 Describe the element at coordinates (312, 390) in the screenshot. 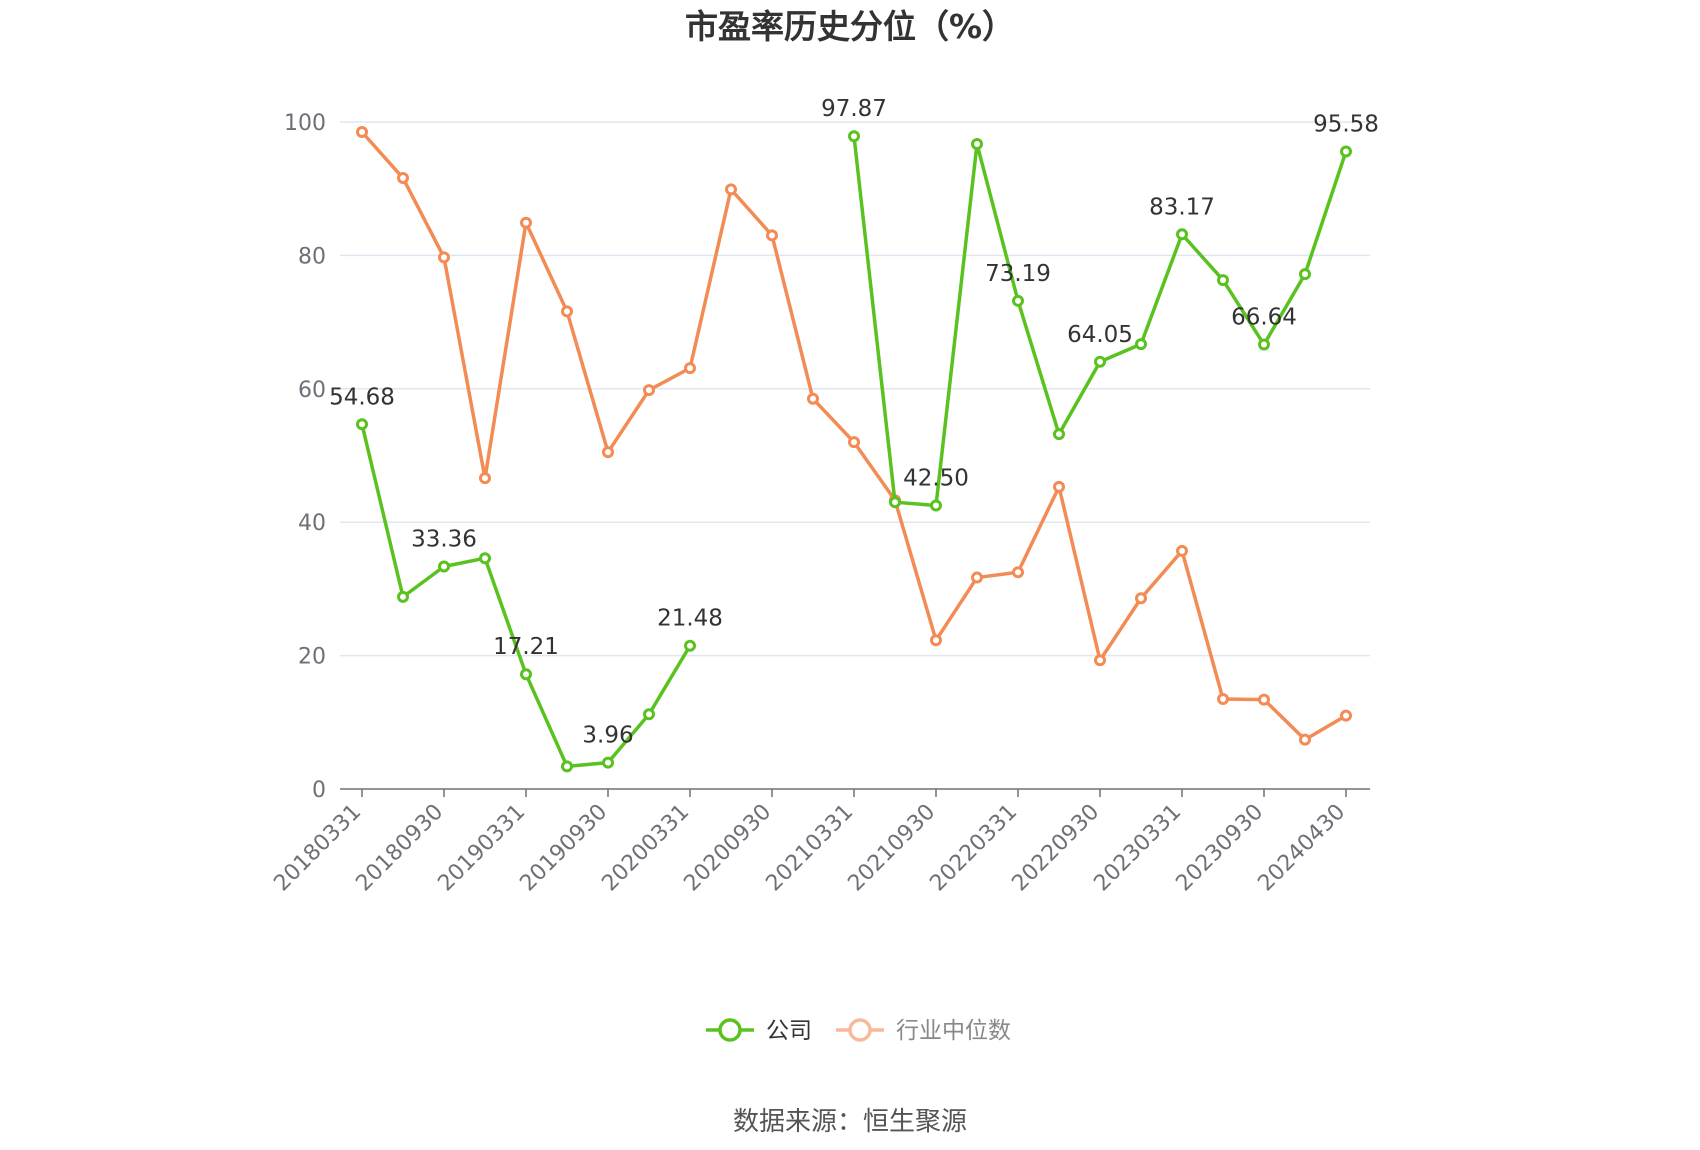

I see `y-tick-label: 60` at that location.